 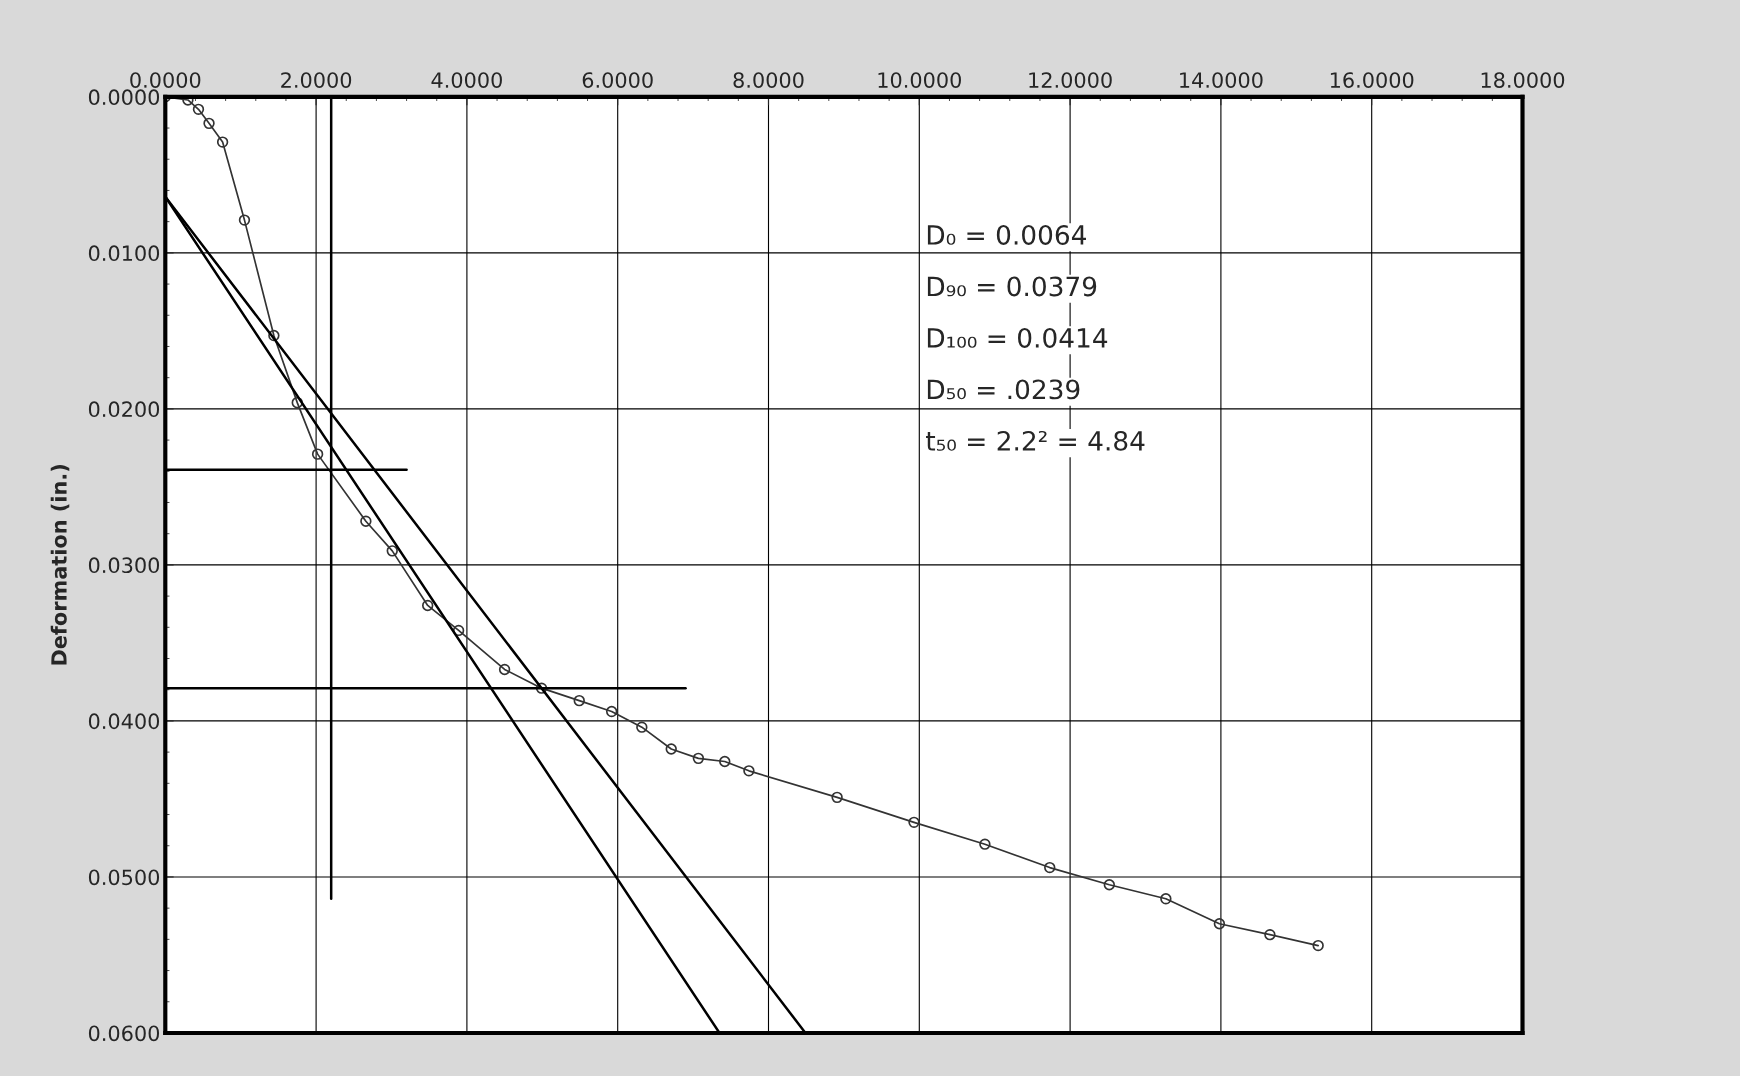 What do you see at coordinates (1070, 80) in the screenshot?
I see `x-tick-label: 12.0000` at bounding box center [1070, 80].